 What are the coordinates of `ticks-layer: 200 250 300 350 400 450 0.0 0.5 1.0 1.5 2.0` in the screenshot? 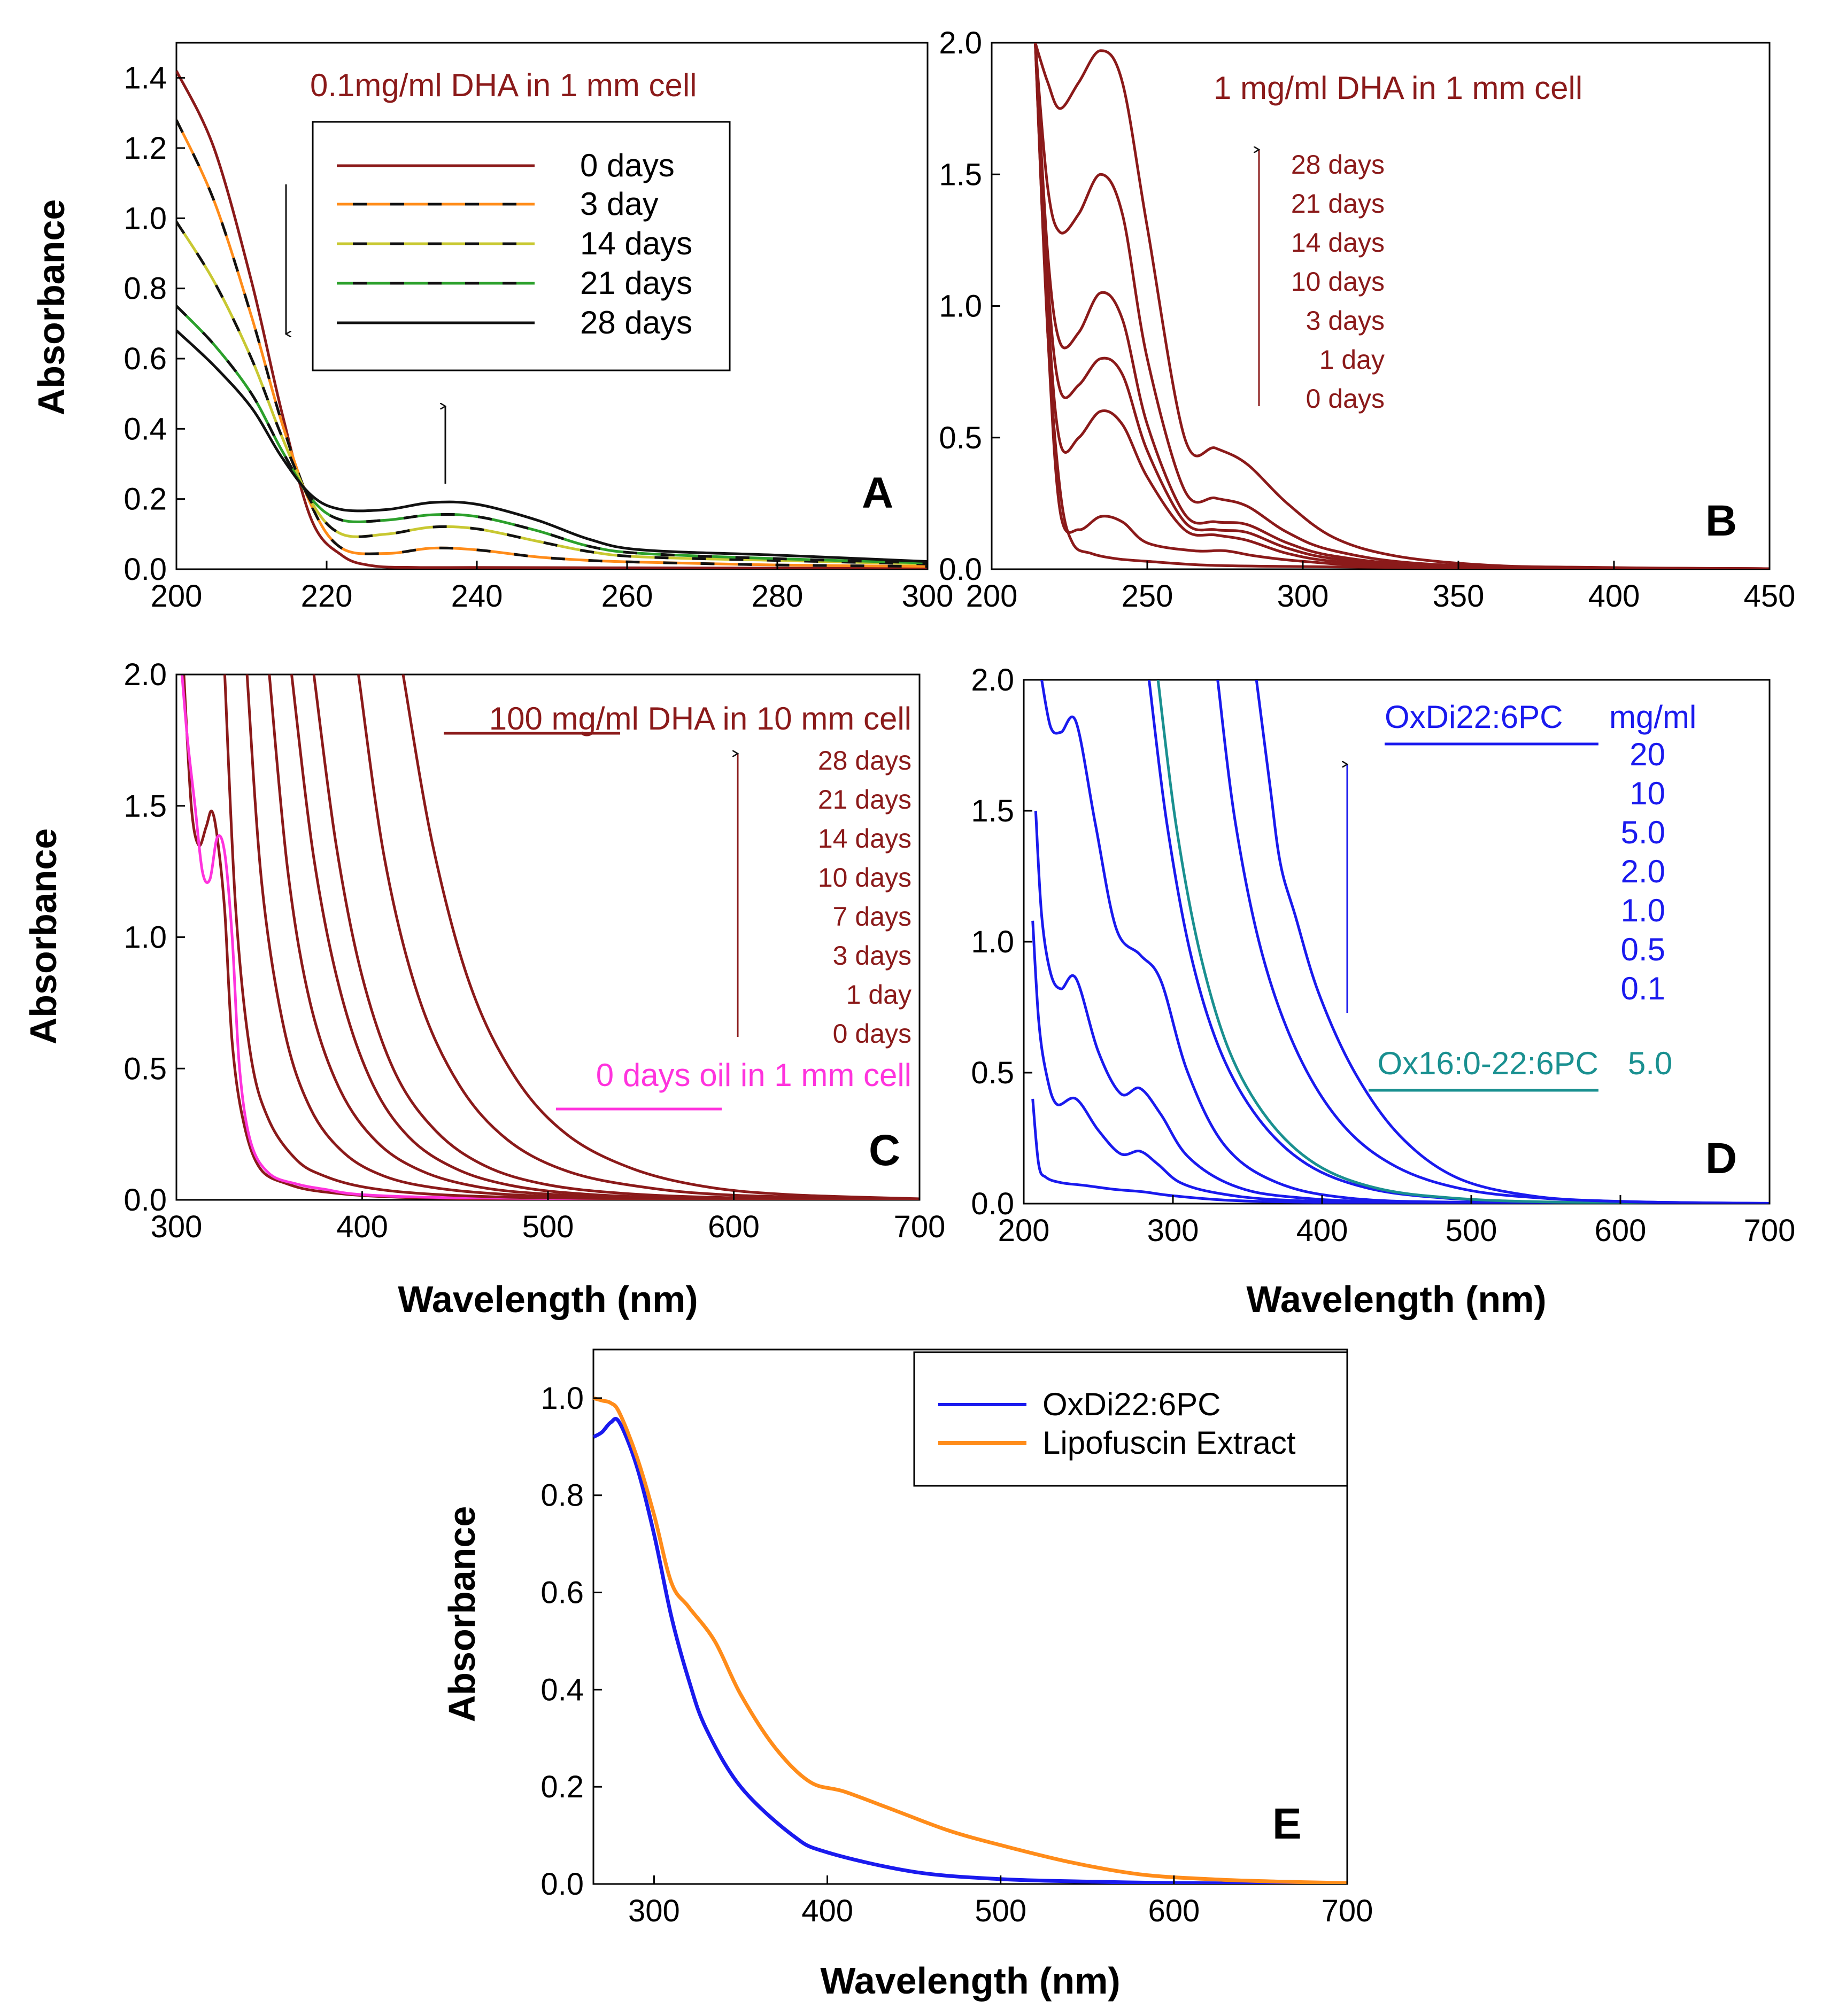 It's located at (1367, 320).